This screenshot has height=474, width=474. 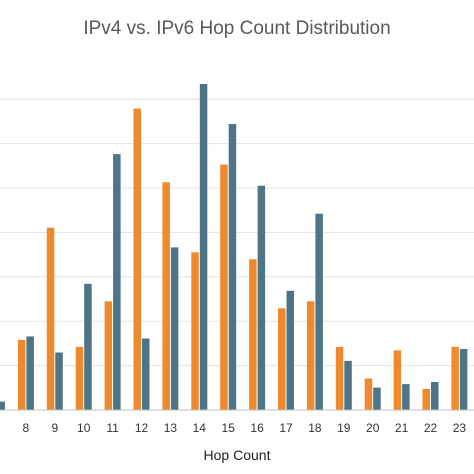 I want to click on x-tick-label-23: 23, so click(x=460, y=428).